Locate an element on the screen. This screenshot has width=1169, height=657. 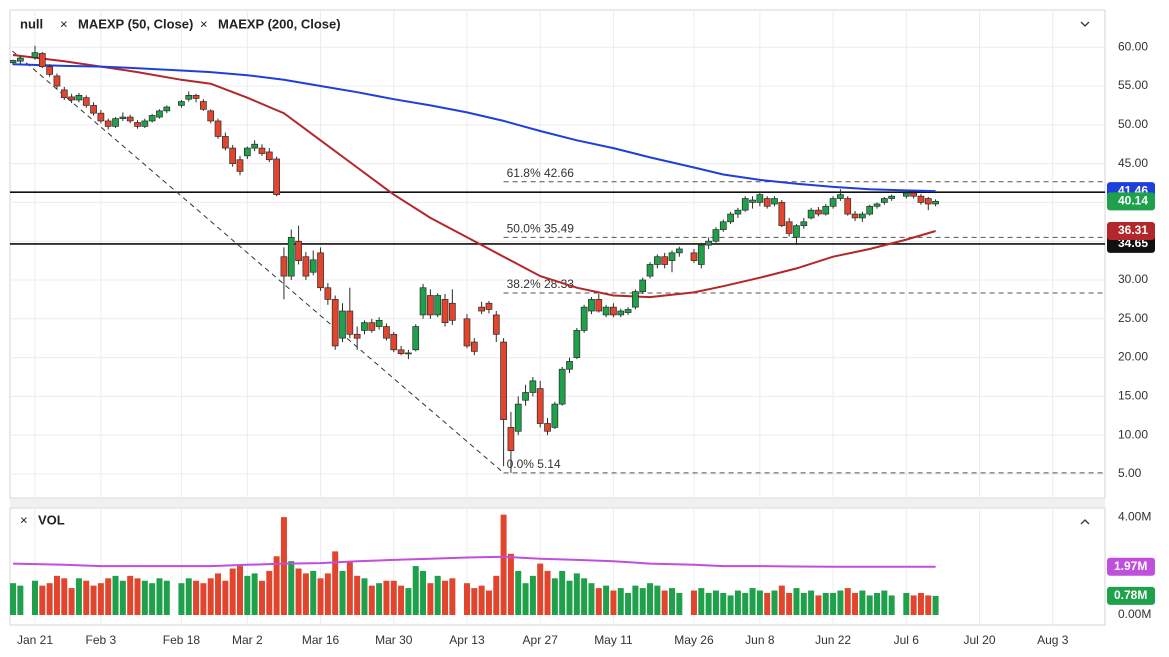
x-tick-label: Jan 21 is located at coordinates (35, 640).